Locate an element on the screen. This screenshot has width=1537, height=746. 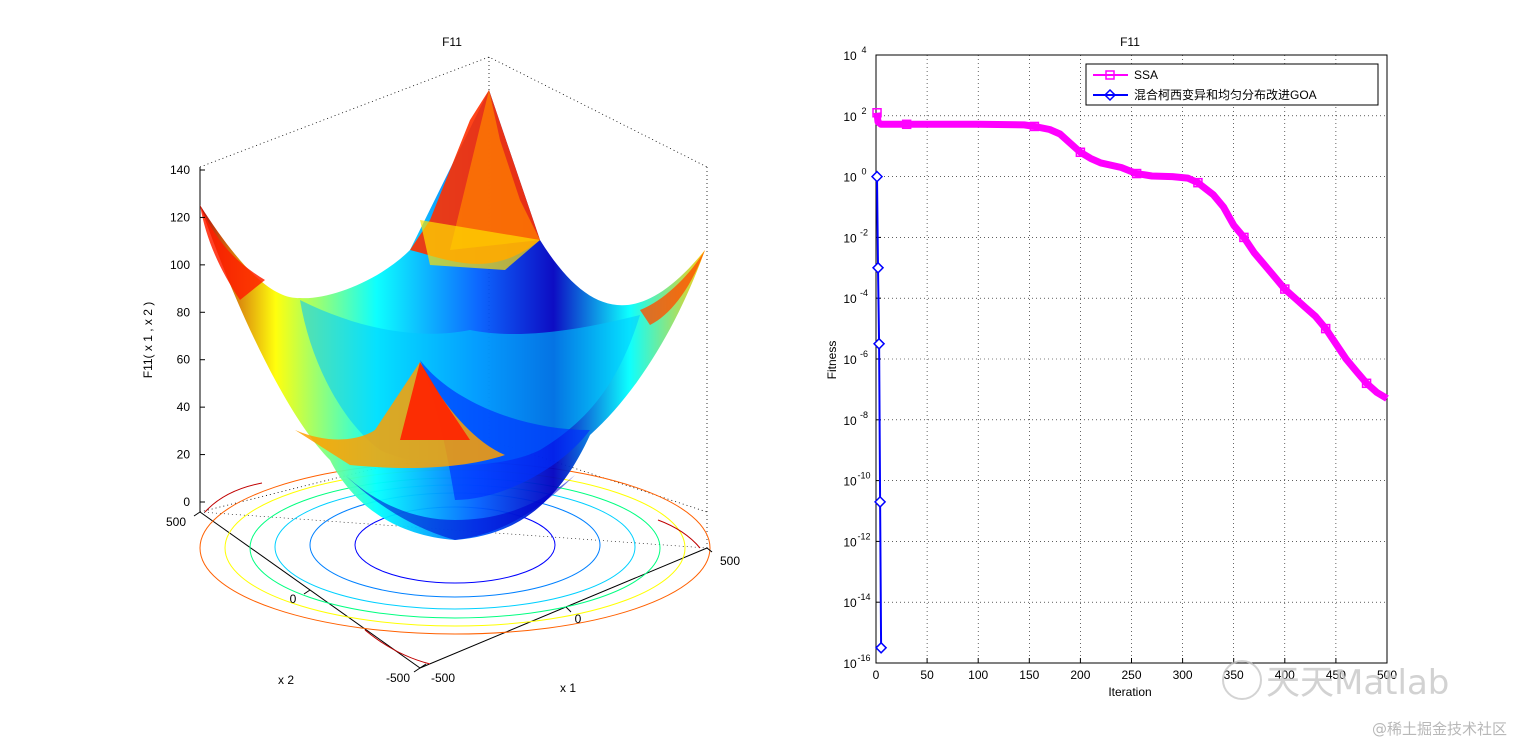
x2-tick: 0 is located at coordinates (293, 599).